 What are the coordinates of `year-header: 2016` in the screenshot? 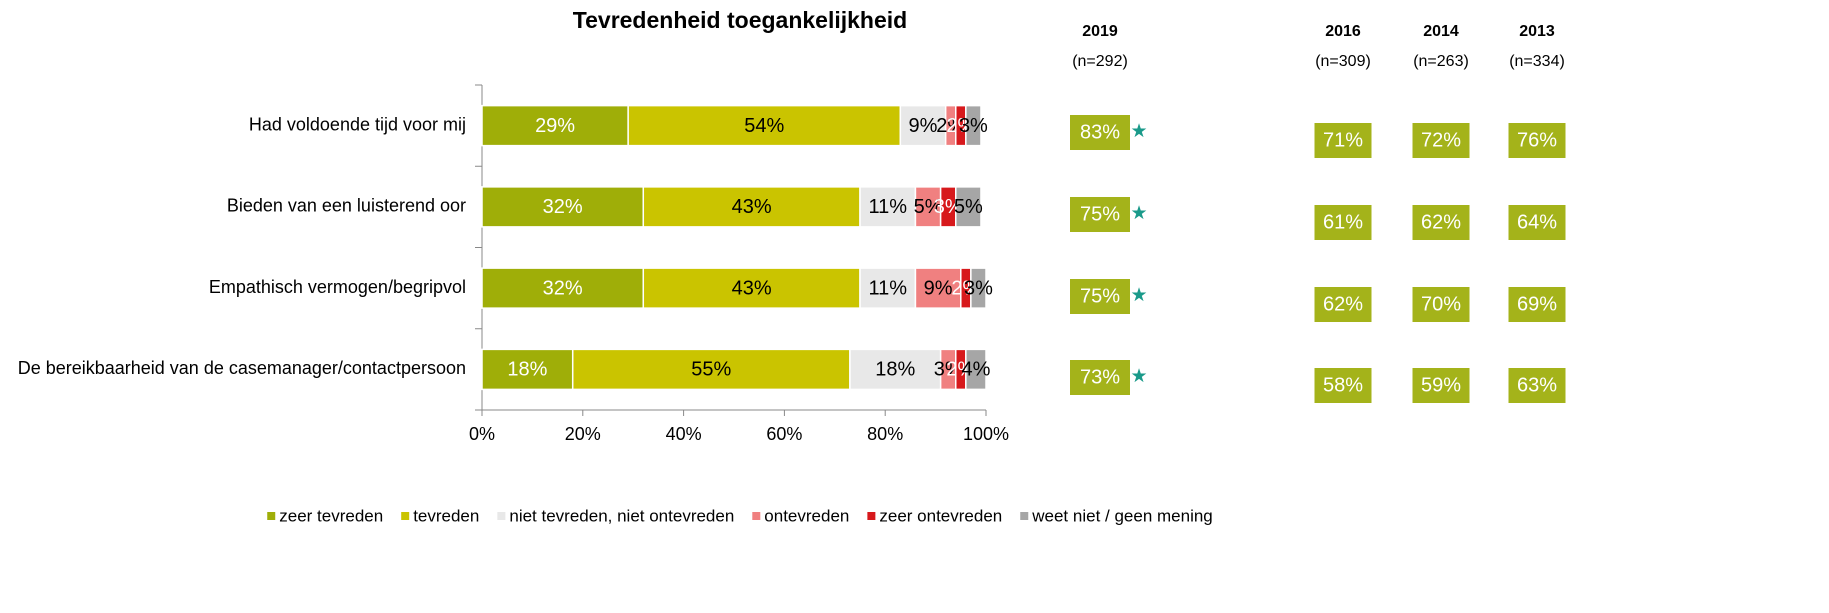 It's located at (1343, 31).